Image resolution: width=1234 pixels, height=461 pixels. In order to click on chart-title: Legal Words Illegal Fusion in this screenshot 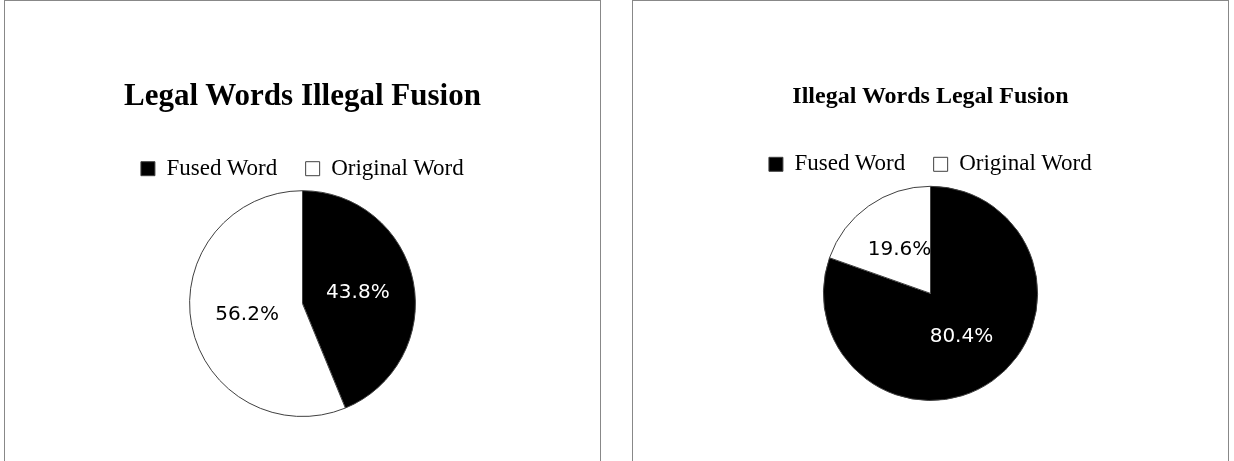, I will do `click(302, 94)`.